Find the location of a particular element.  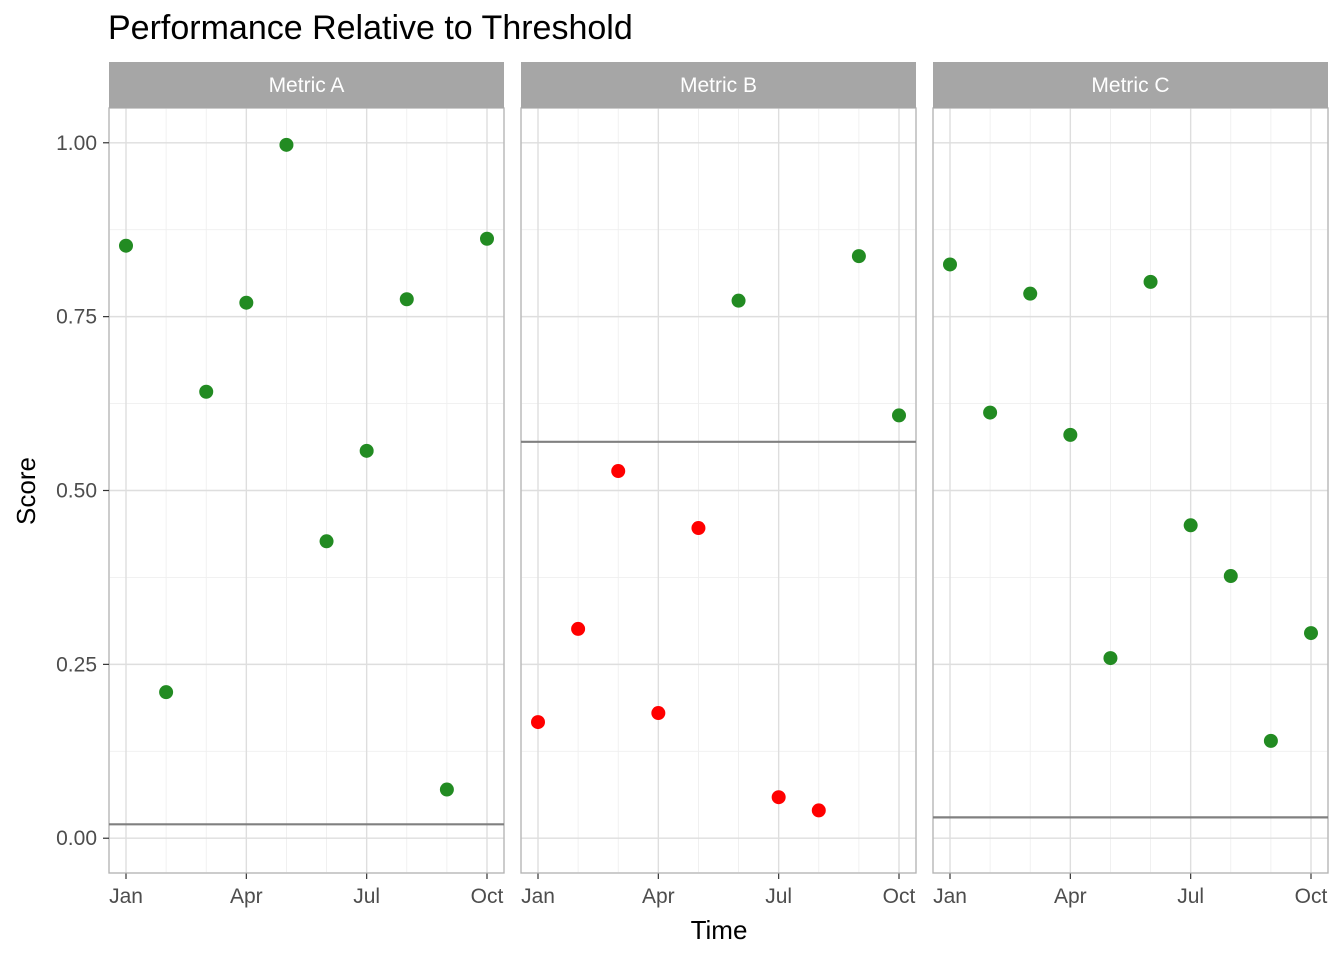

y-tick-label: 0.50 is located at coordinates (76, 491).